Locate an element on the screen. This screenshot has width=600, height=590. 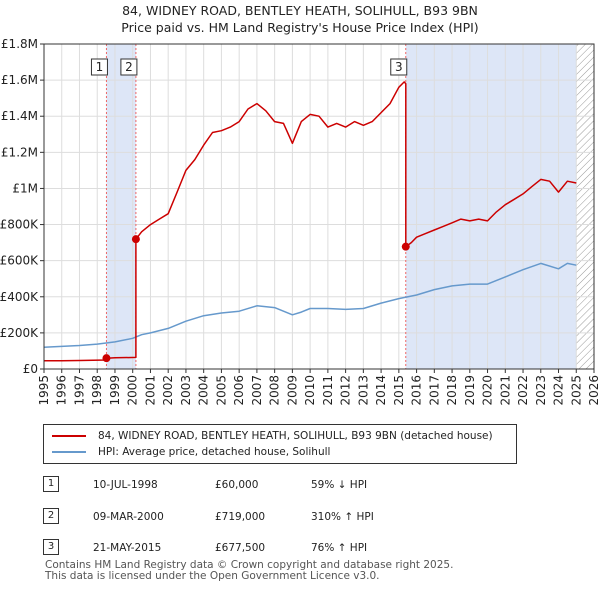
sale-price: £60,000 is located at coordinates (237, 485).